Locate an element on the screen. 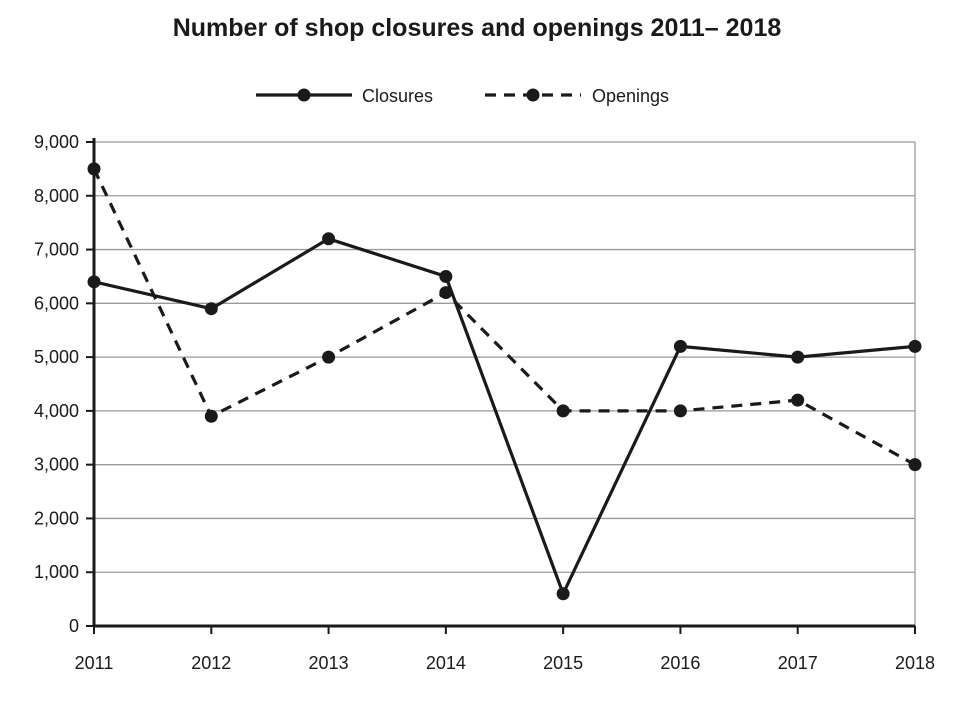  y-tick-label: 8,000 is located at coordinates (56, 196).